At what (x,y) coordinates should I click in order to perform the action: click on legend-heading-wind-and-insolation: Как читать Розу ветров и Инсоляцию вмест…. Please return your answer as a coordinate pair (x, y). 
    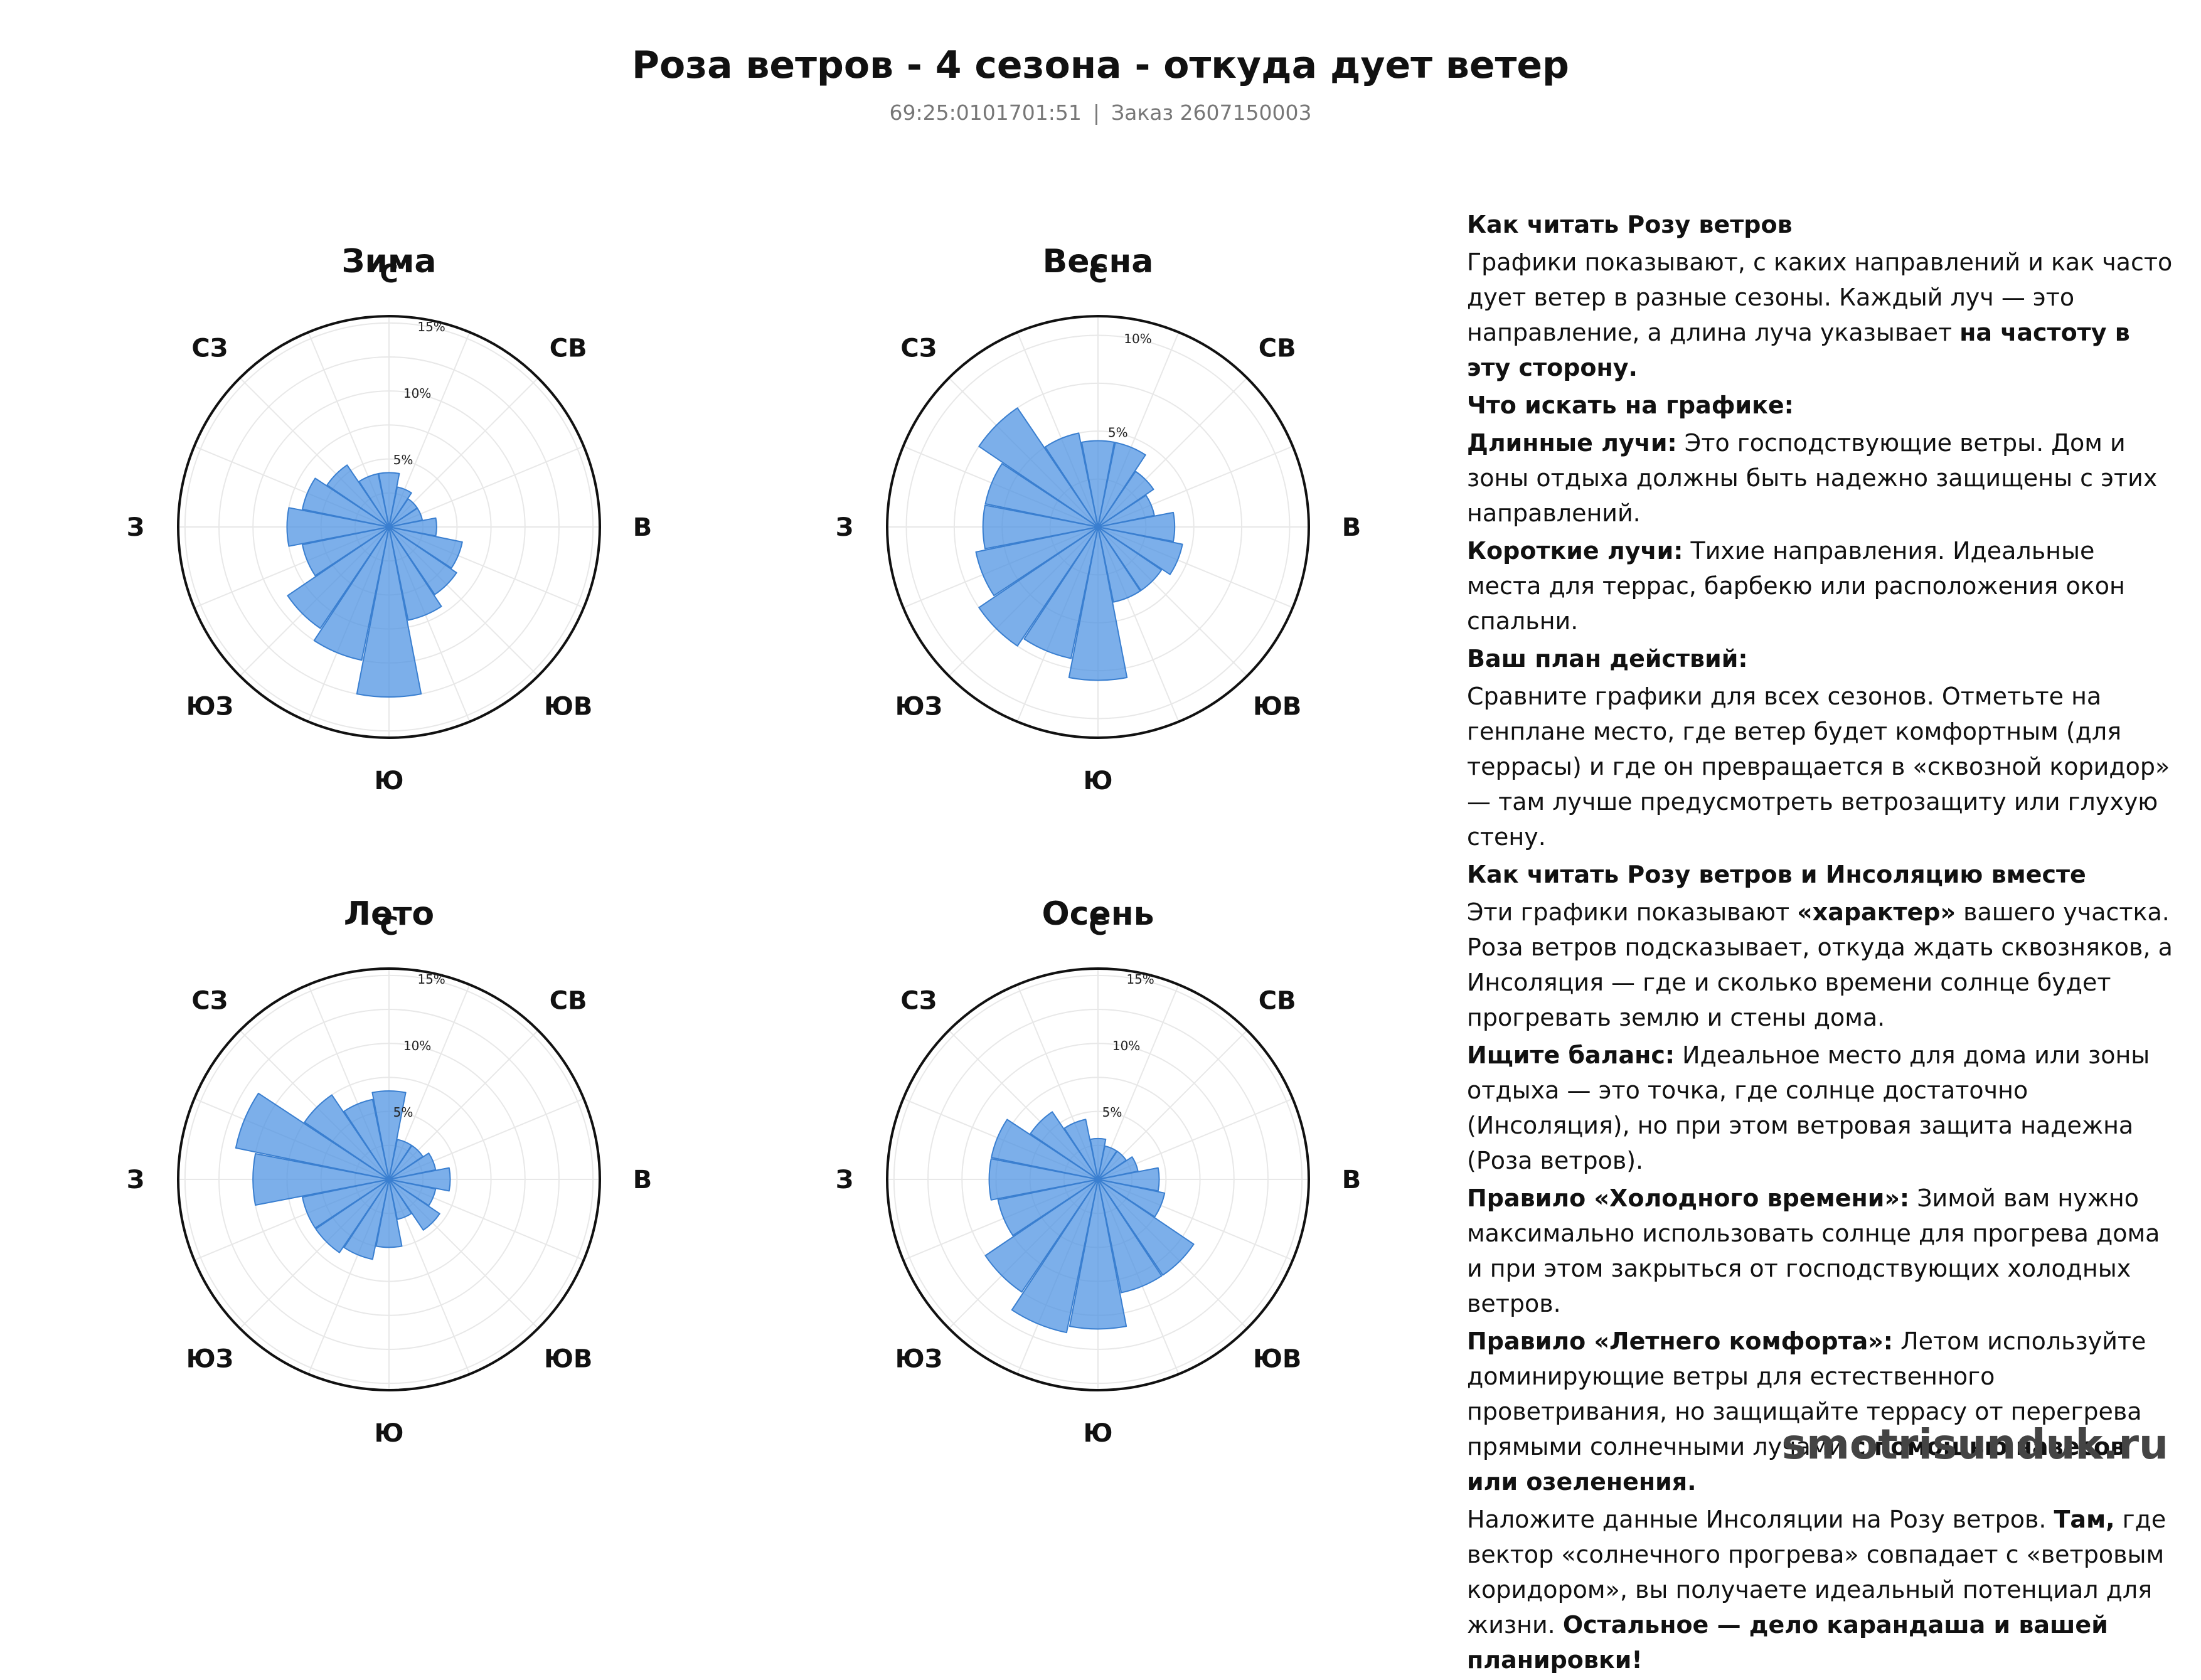
    Looking at the image, I should click on (1776, 874).